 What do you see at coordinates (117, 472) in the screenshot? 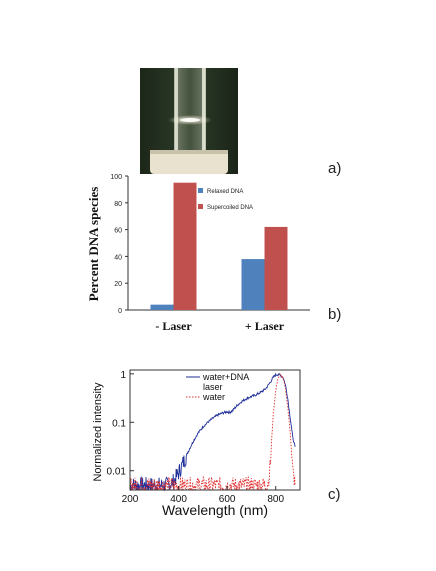
I see `spectrum-y-tick-label: 0.01` at bounding box center [117, 472].